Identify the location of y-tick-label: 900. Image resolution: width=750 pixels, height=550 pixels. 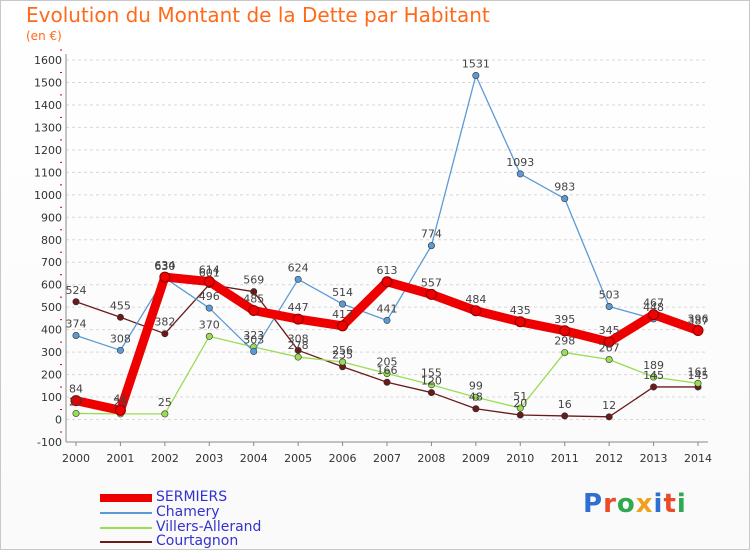
(51, 217).